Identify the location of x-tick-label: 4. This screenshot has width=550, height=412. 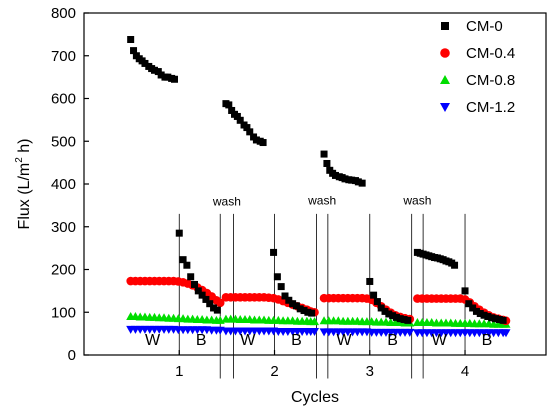
(465, 371).